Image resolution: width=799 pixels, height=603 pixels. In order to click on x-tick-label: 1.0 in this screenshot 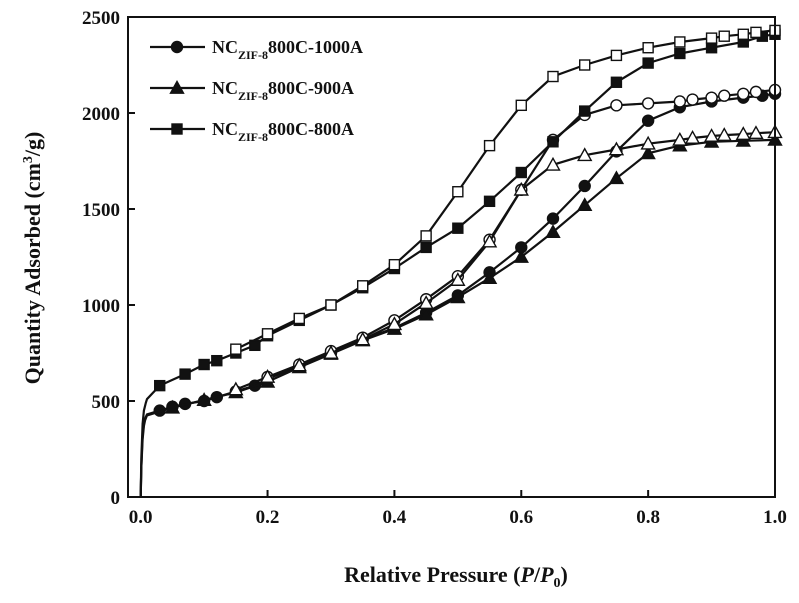, I will do `click(775, 517)`.